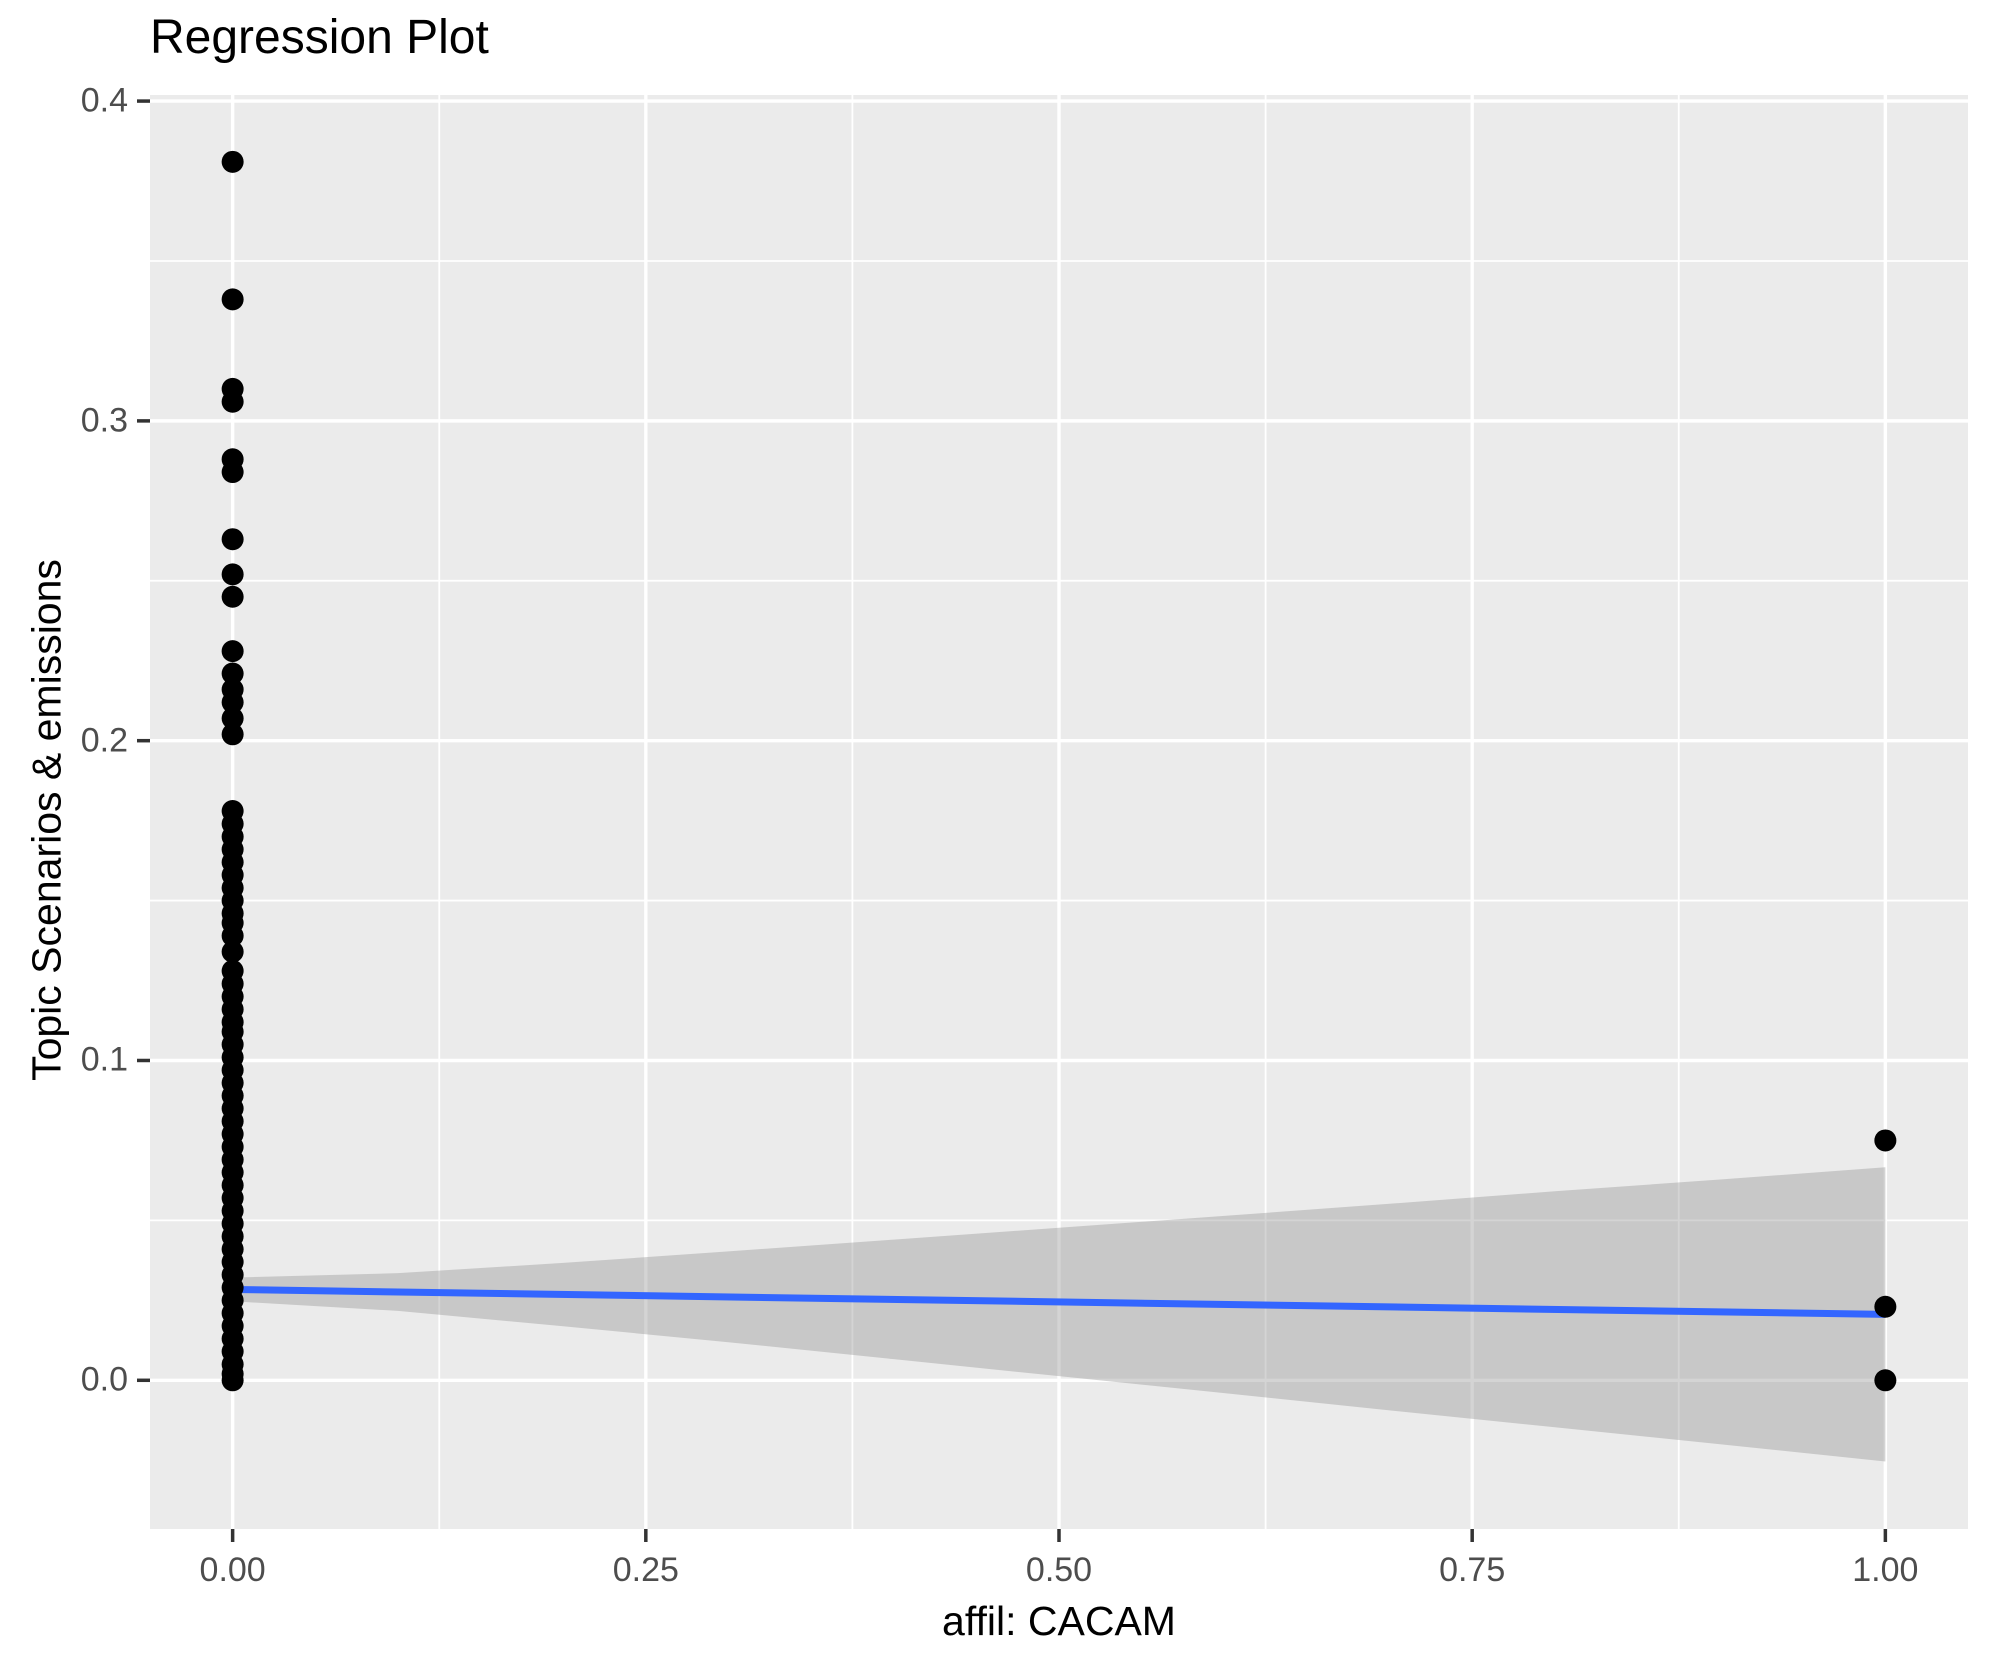 The width and height of the screenshot is (1990, 1665). I want to click on y-tick-label: 0.0, so click(104, 1379).